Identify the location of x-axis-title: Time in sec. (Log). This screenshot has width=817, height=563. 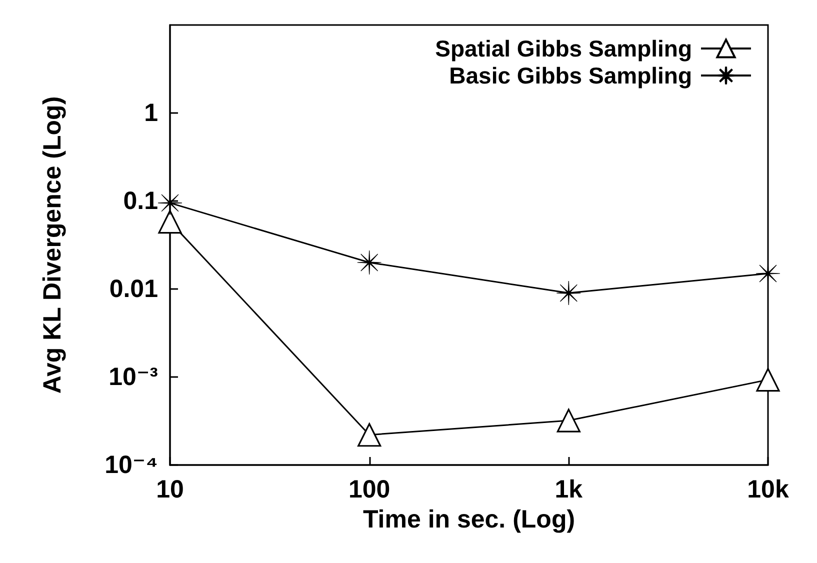
(469, 519).